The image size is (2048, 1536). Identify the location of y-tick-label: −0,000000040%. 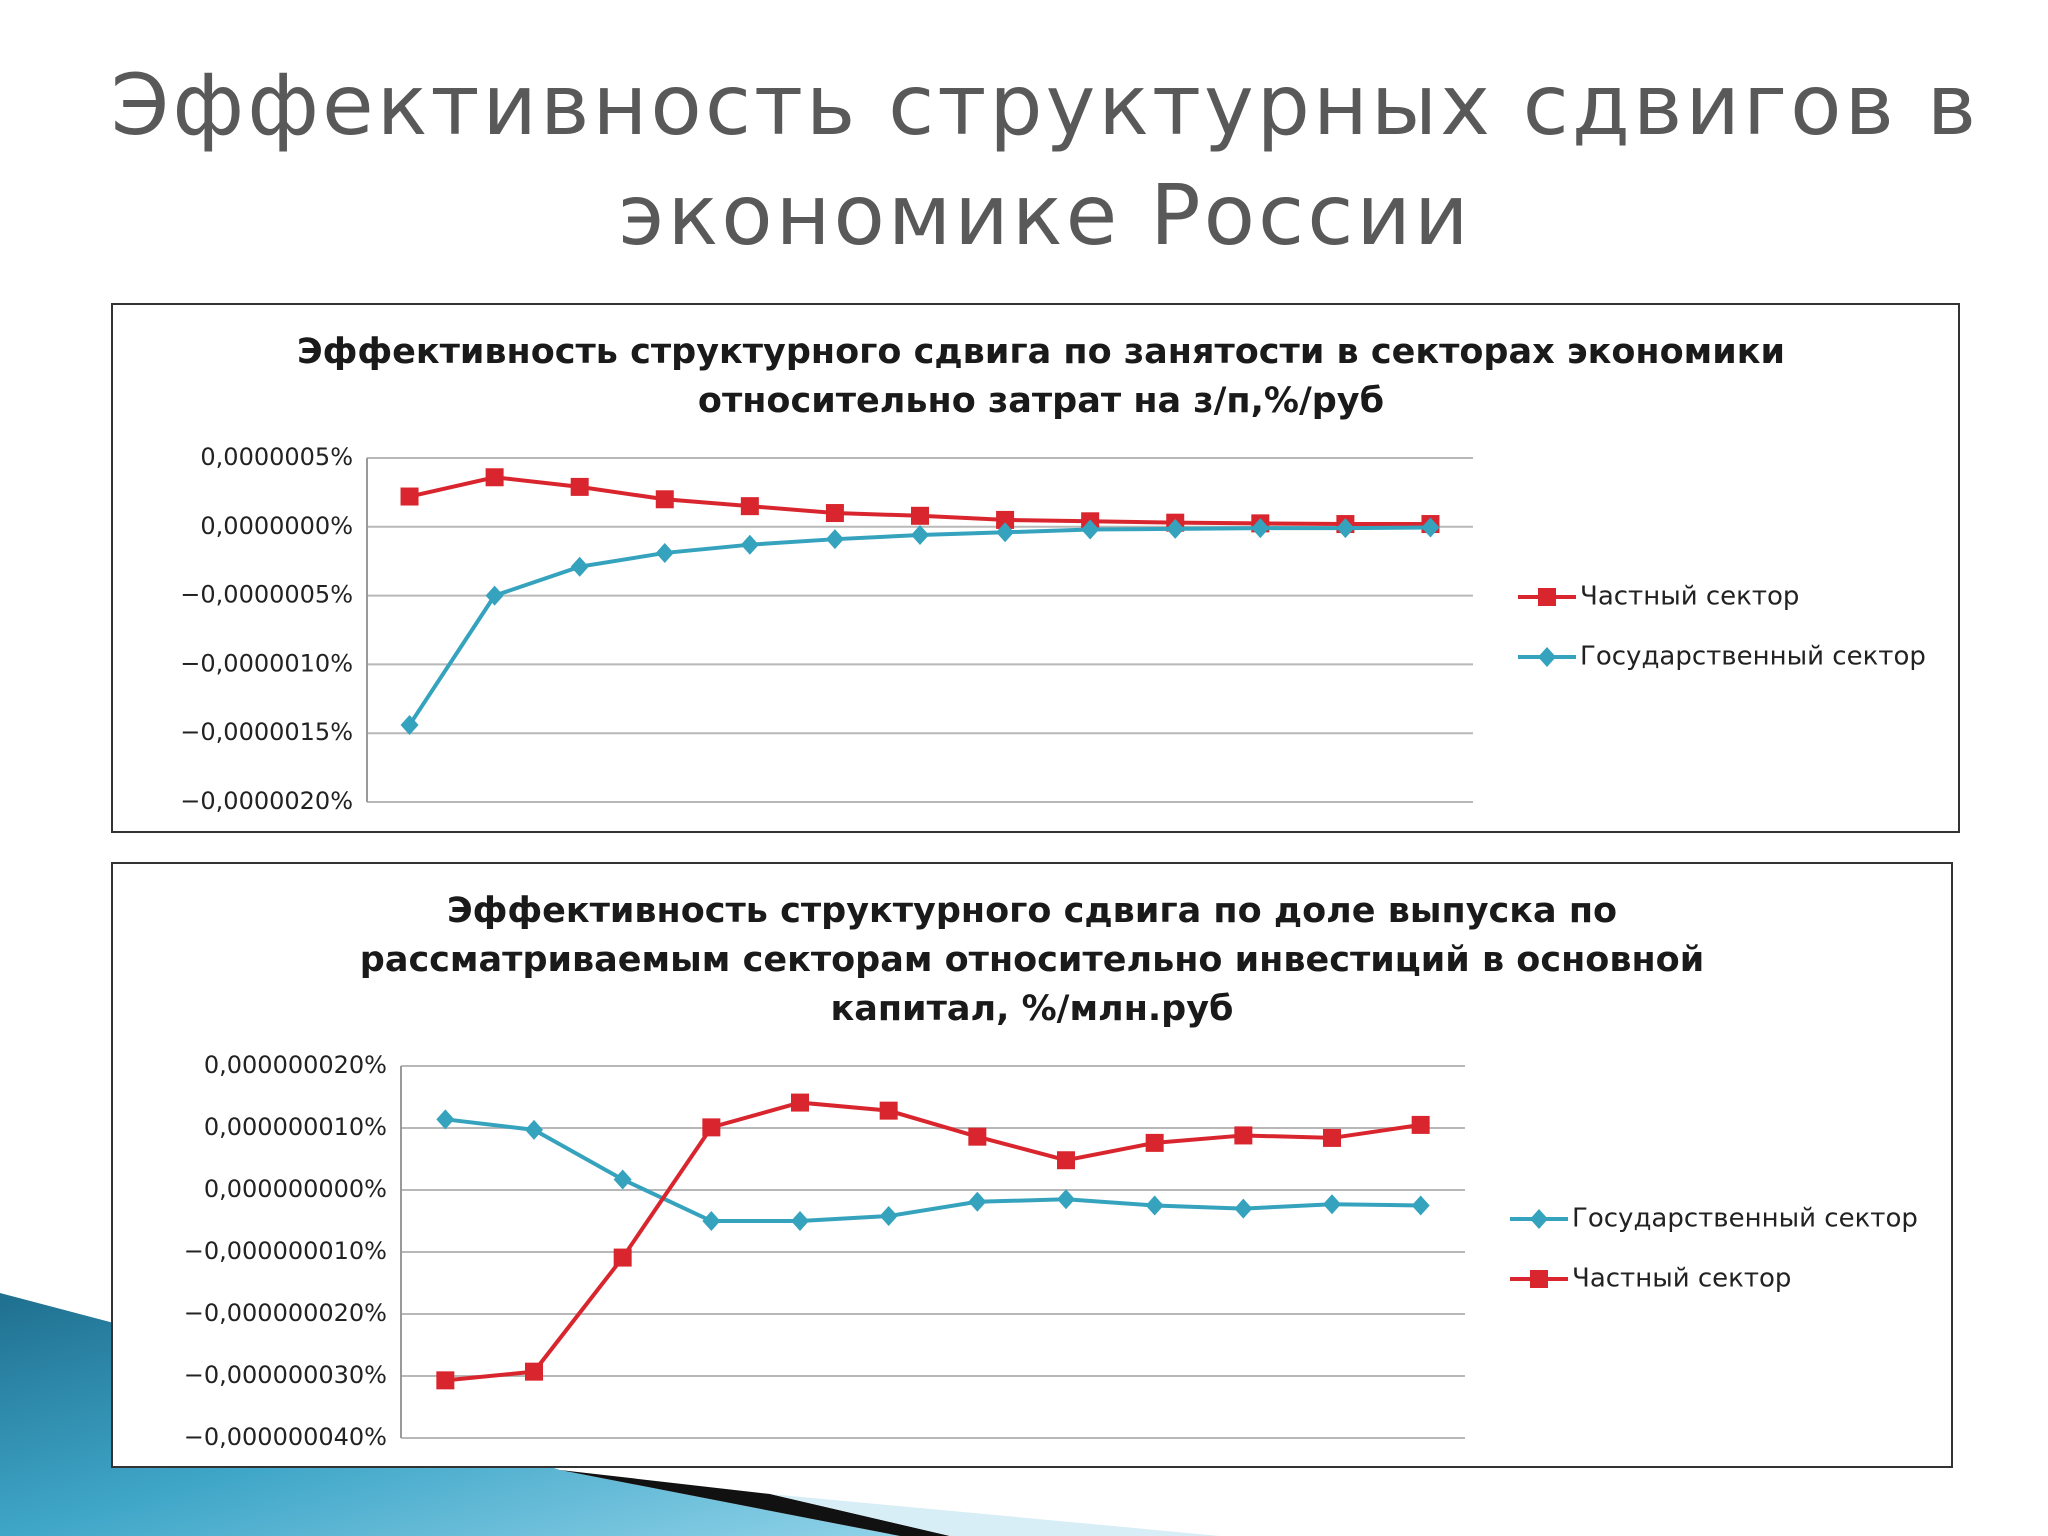
(285, 1437).